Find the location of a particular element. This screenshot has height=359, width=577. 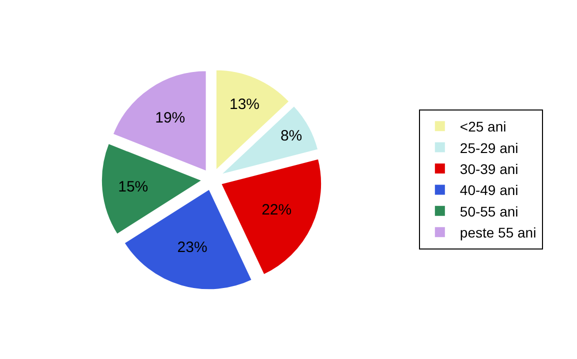

data-label: 15% is located at coordinates (133, 187).